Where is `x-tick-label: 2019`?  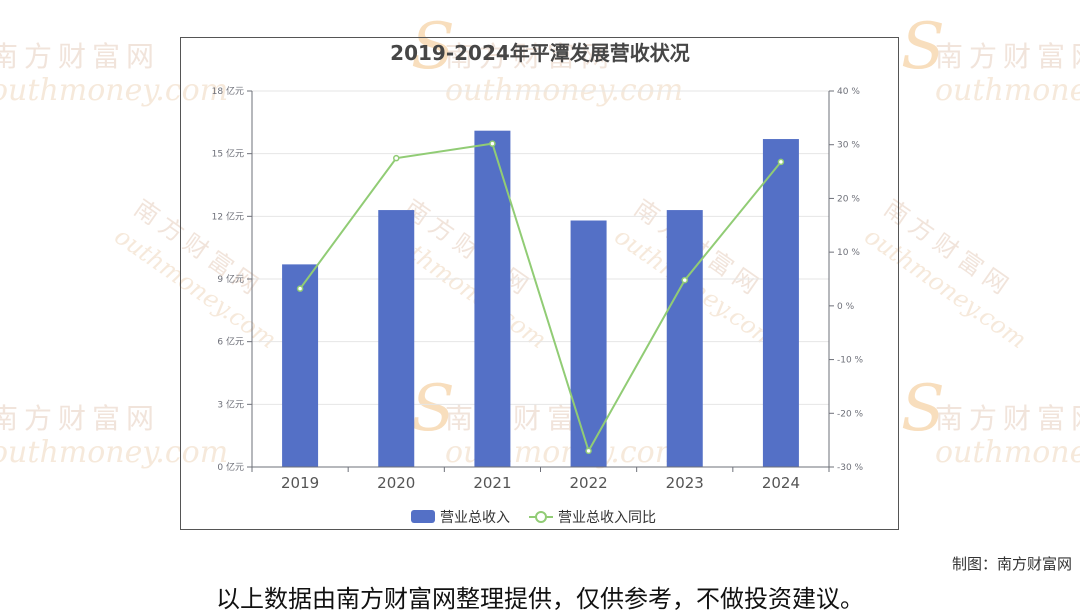
x-tick-label: 2019 is located at coordinates (300, 483).